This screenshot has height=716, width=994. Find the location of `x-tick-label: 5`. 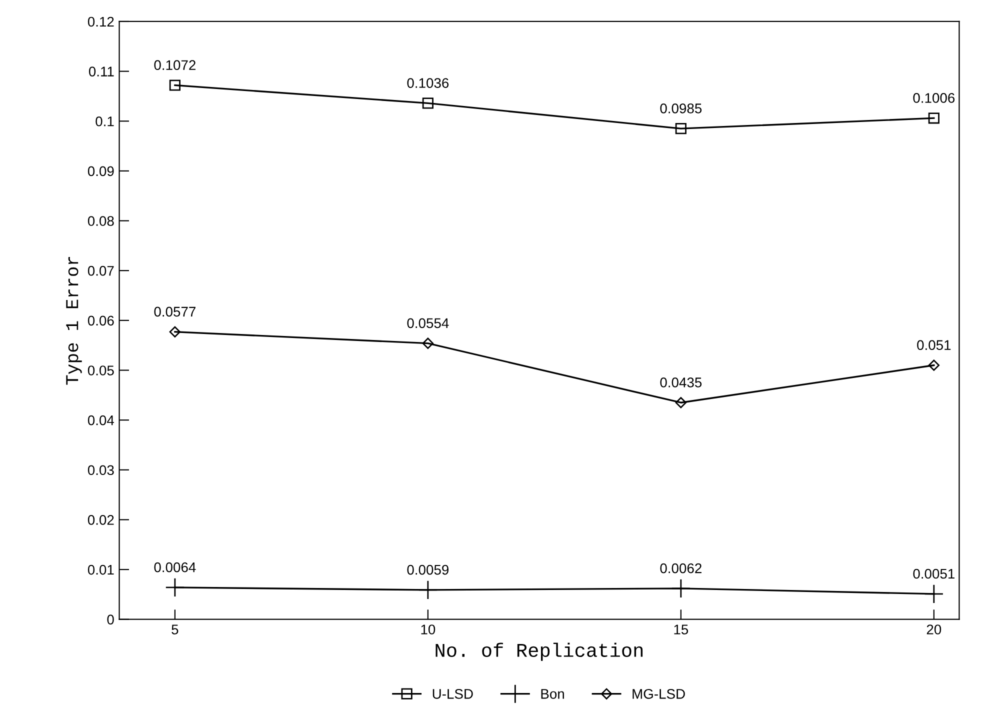

x-tick-label: 5 is located at coordinates (175, 629).